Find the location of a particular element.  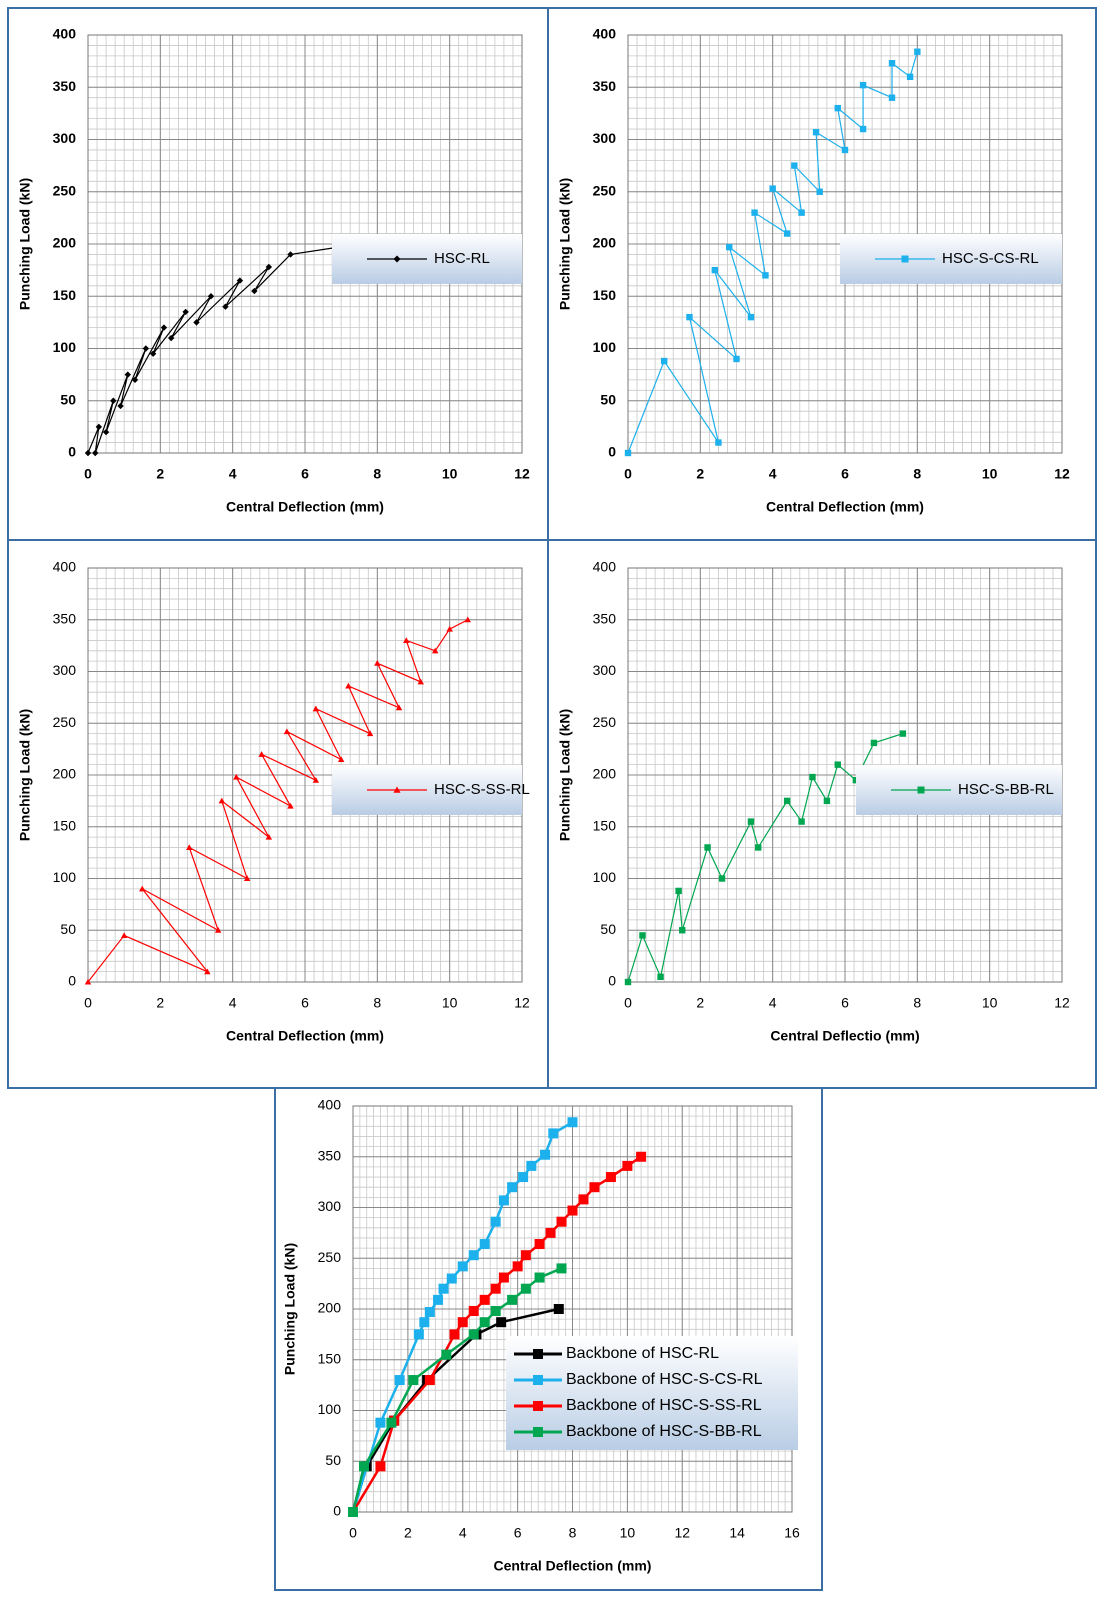

x-tick-label: 14 is located at coordinates (737, 1533).